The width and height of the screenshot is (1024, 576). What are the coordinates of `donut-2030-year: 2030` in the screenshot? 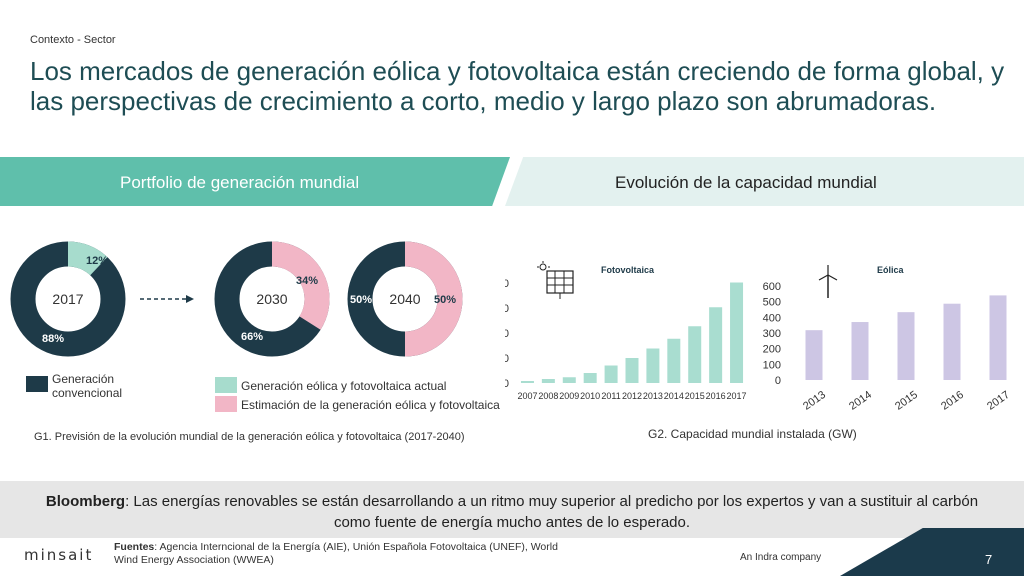 It's located at (271, 299).